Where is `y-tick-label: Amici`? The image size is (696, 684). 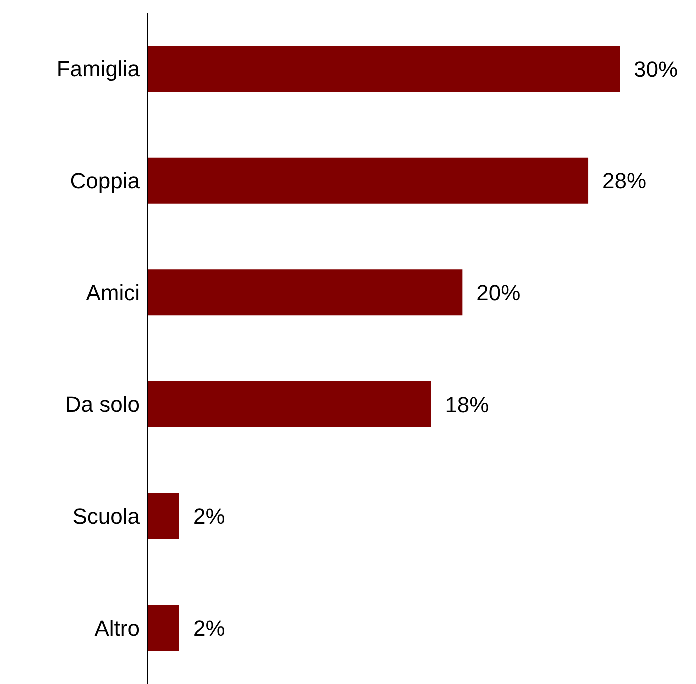
y-tick-label: Amici is located at coordinates (113, 293).